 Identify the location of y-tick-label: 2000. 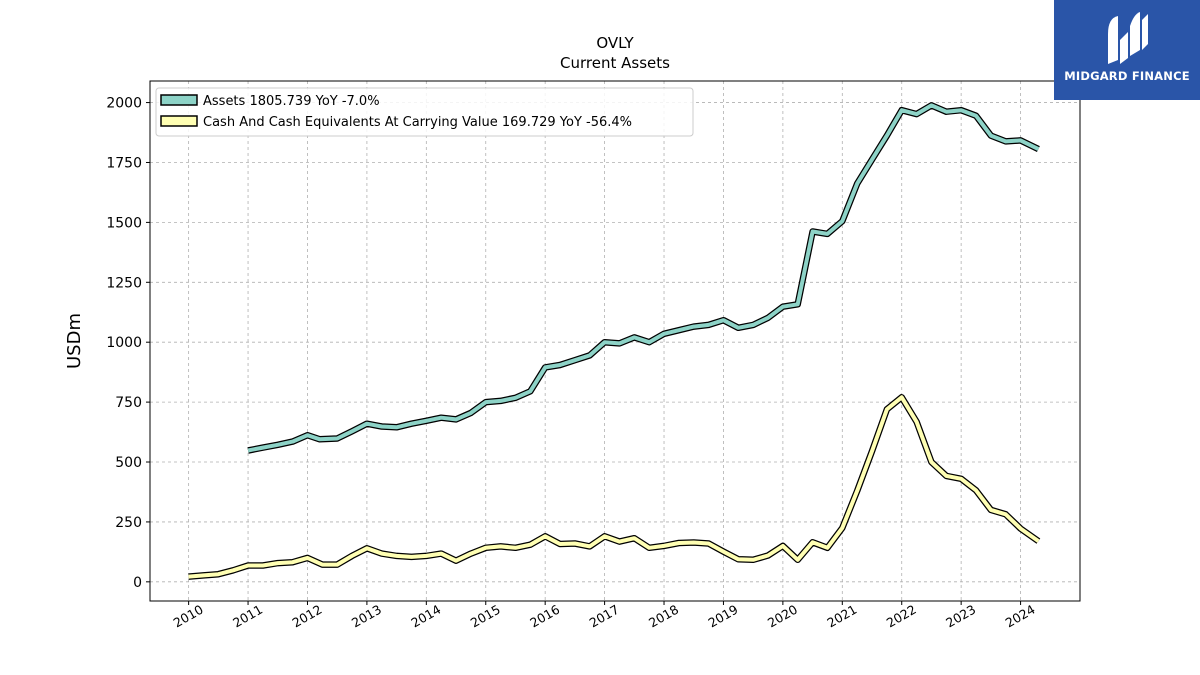
(124, 104).